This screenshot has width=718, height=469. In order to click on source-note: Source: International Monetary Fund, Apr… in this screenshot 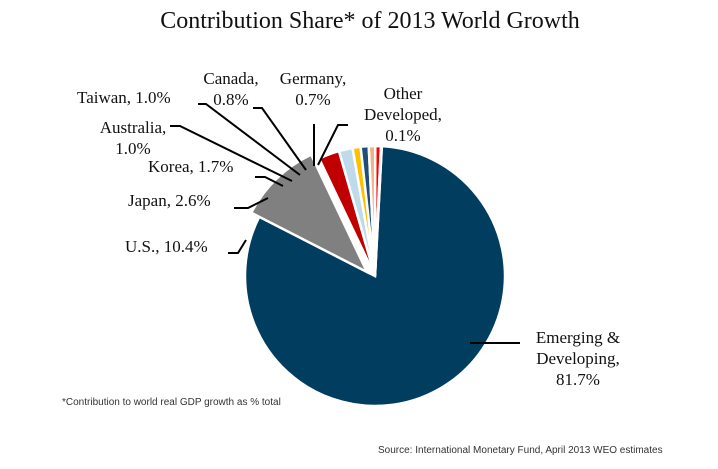, I will do `click(520, 450)`.